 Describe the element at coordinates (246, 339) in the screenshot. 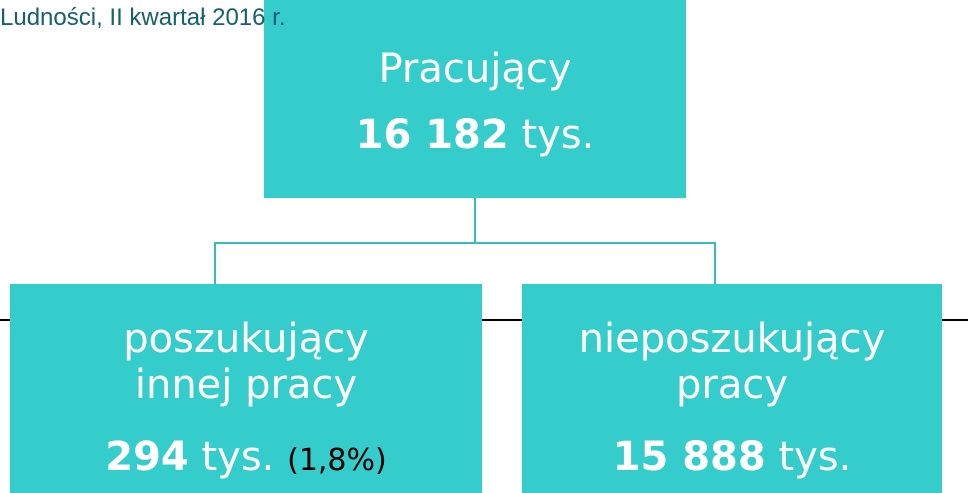

I see `node-label: poszukujący` at that location.